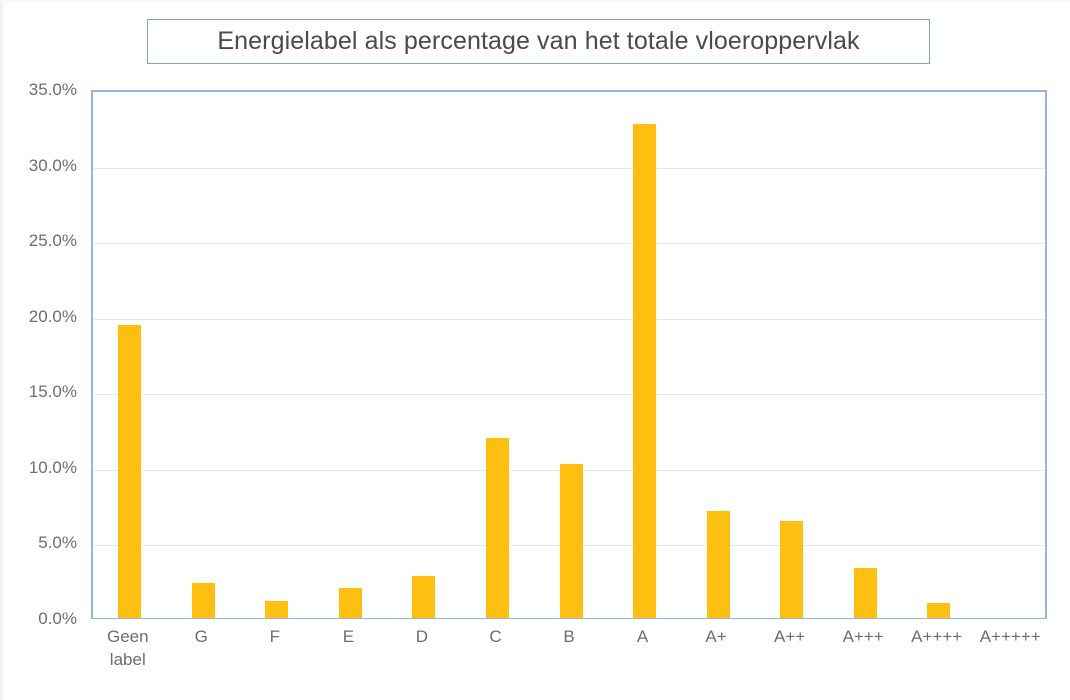  Describe the element at coordinates (127, 648) in the screenshot. I see `x-tick-label: Geen label` at that location.